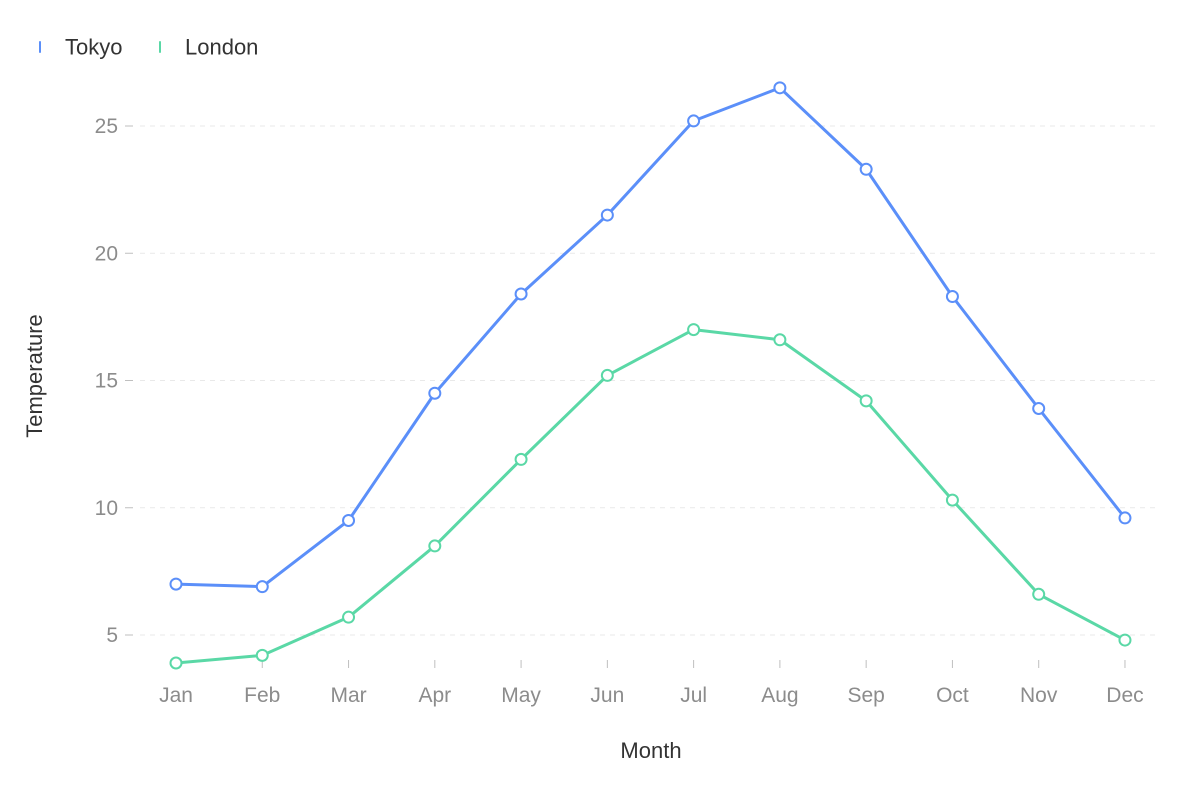  I want to click on x-tick-label: Mar, so click(348, 695).